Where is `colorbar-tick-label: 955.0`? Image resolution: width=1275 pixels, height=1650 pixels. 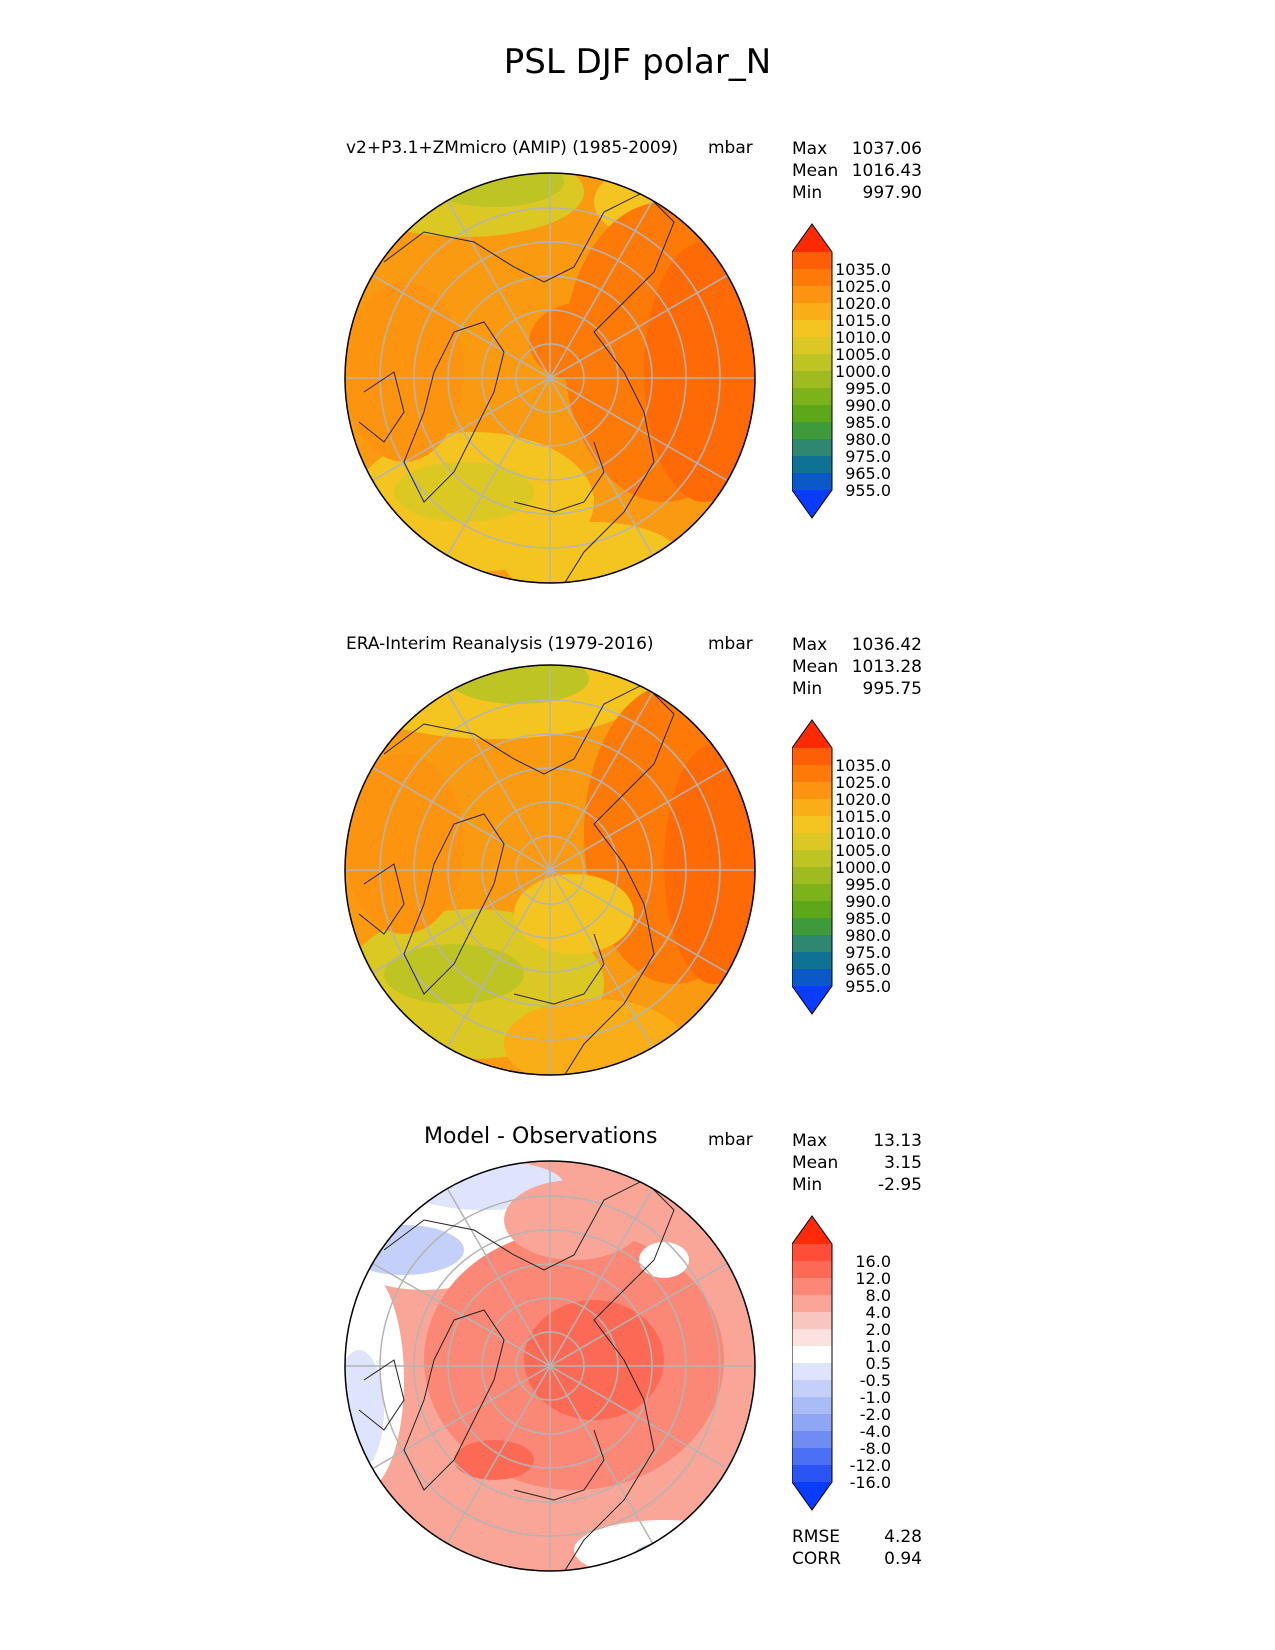 colorbar-tick-label: 955.0 is located at coordinates (868, 986).